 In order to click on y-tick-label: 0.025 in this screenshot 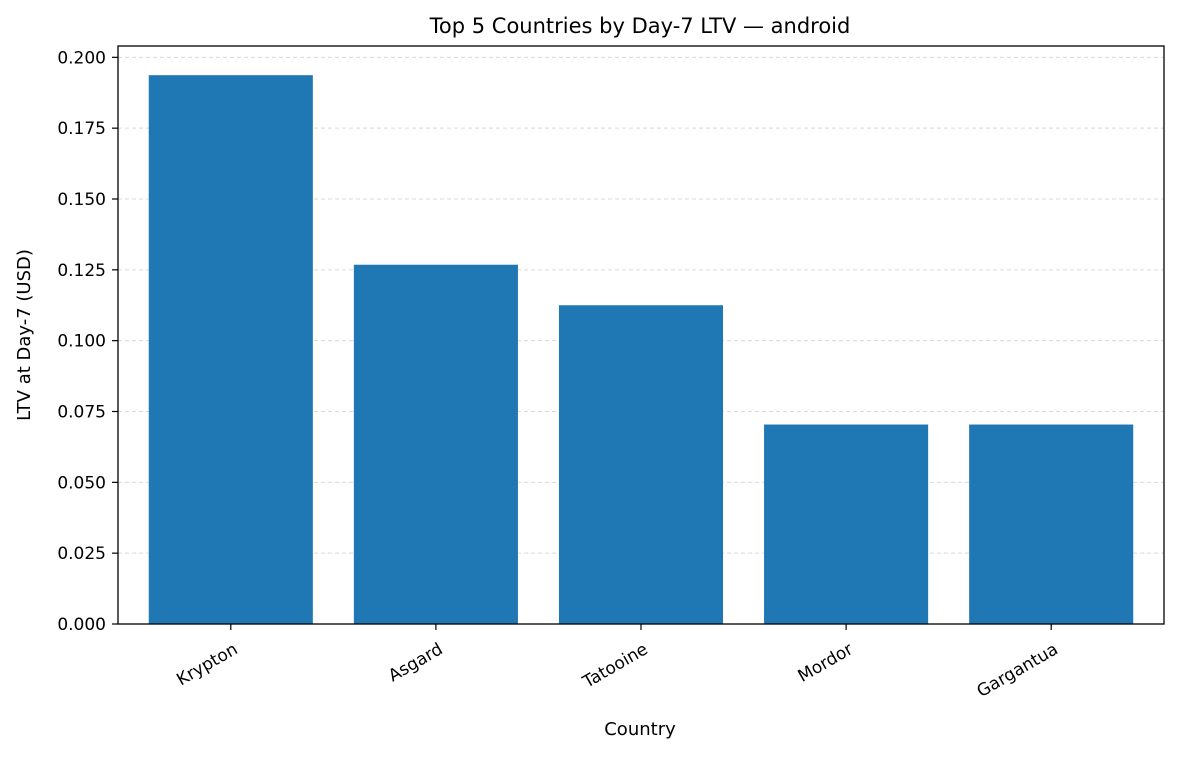, I will do `click(81, 554)`.